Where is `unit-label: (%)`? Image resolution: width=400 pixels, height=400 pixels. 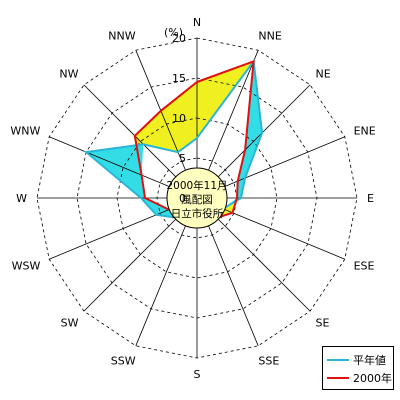 unit-label: (%) is located at coordinates (173, 32).